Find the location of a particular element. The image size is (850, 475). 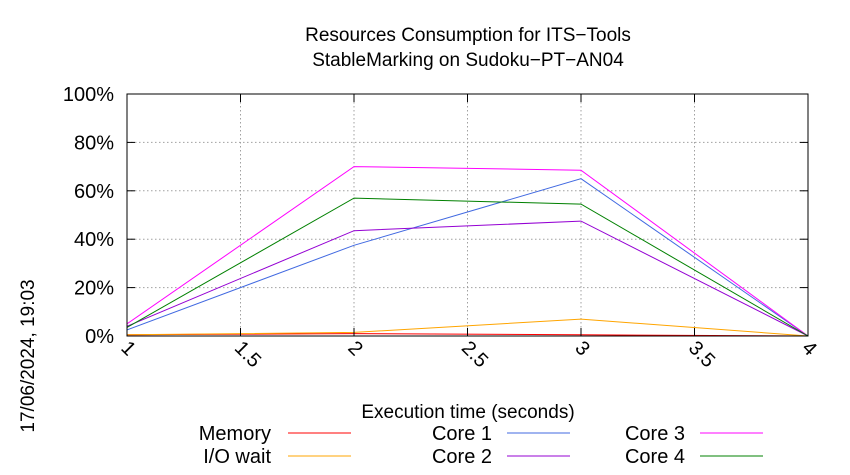

chart-title: Resources Consumption for ITS−Tools is located at coordinates (468, 35).